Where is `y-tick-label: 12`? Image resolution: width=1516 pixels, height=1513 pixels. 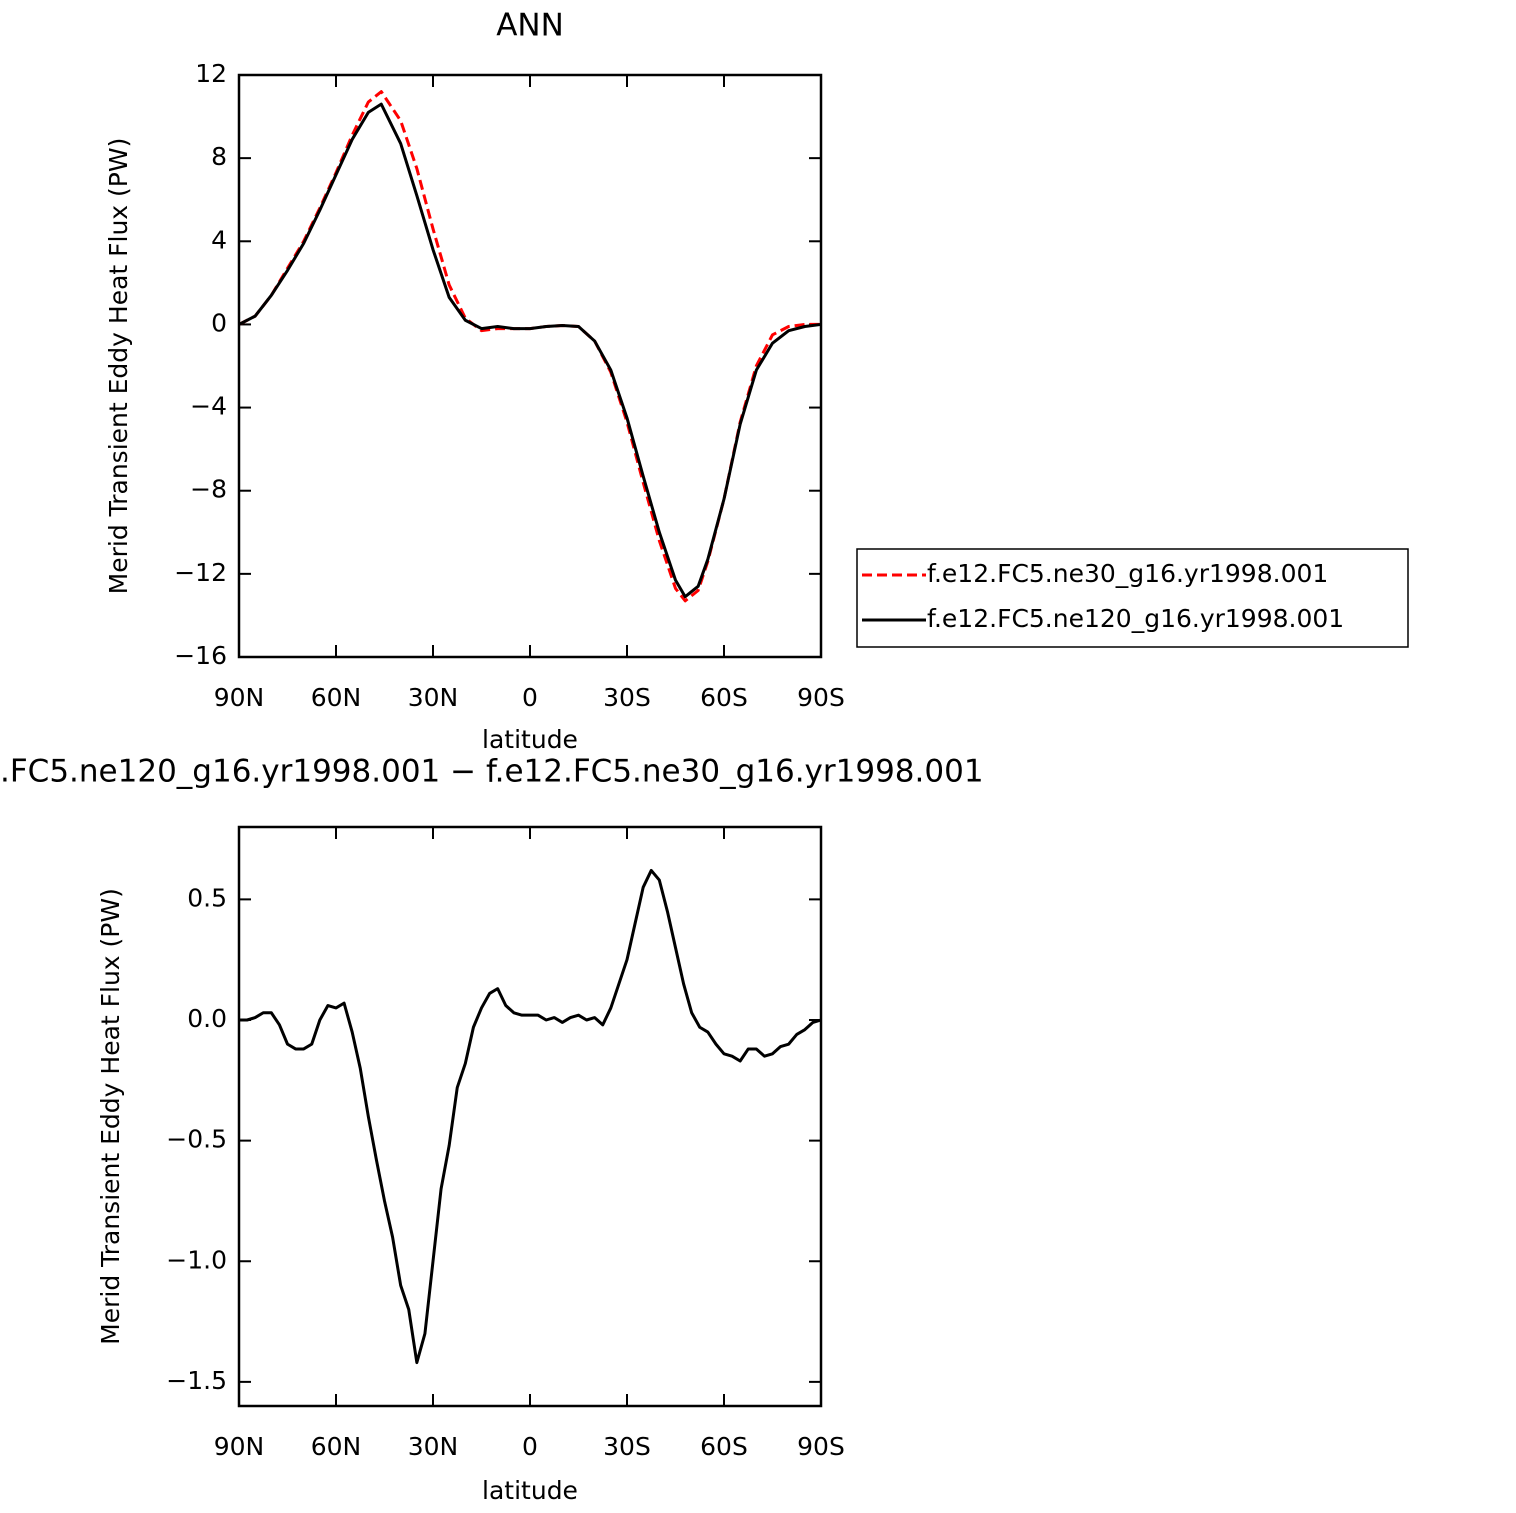 y-tick-label: 12 is located at coordinates (211, 73).